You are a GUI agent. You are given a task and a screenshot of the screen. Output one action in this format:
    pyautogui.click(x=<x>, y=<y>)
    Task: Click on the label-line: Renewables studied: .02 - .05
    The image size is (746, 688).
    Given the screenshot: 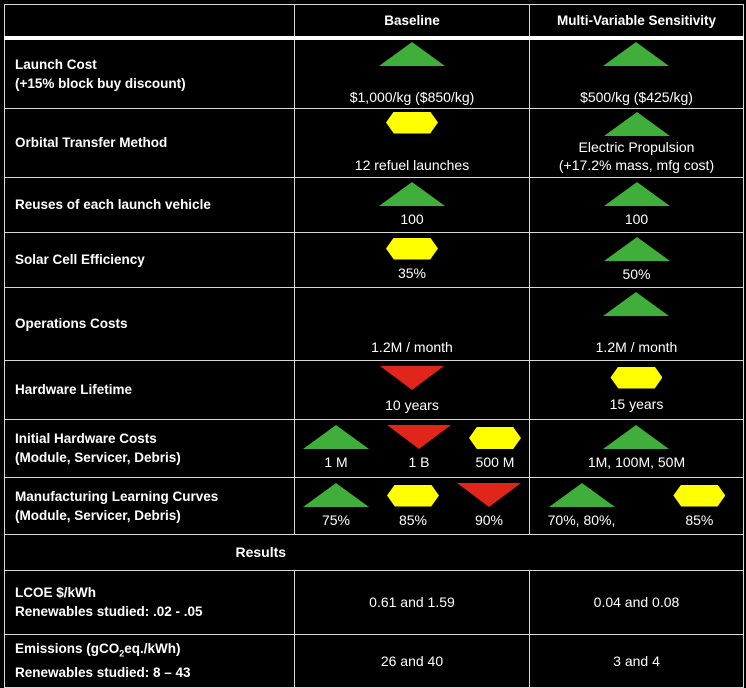 What is the action you would take?
    pyautogui.click(x=109, y=611)
    